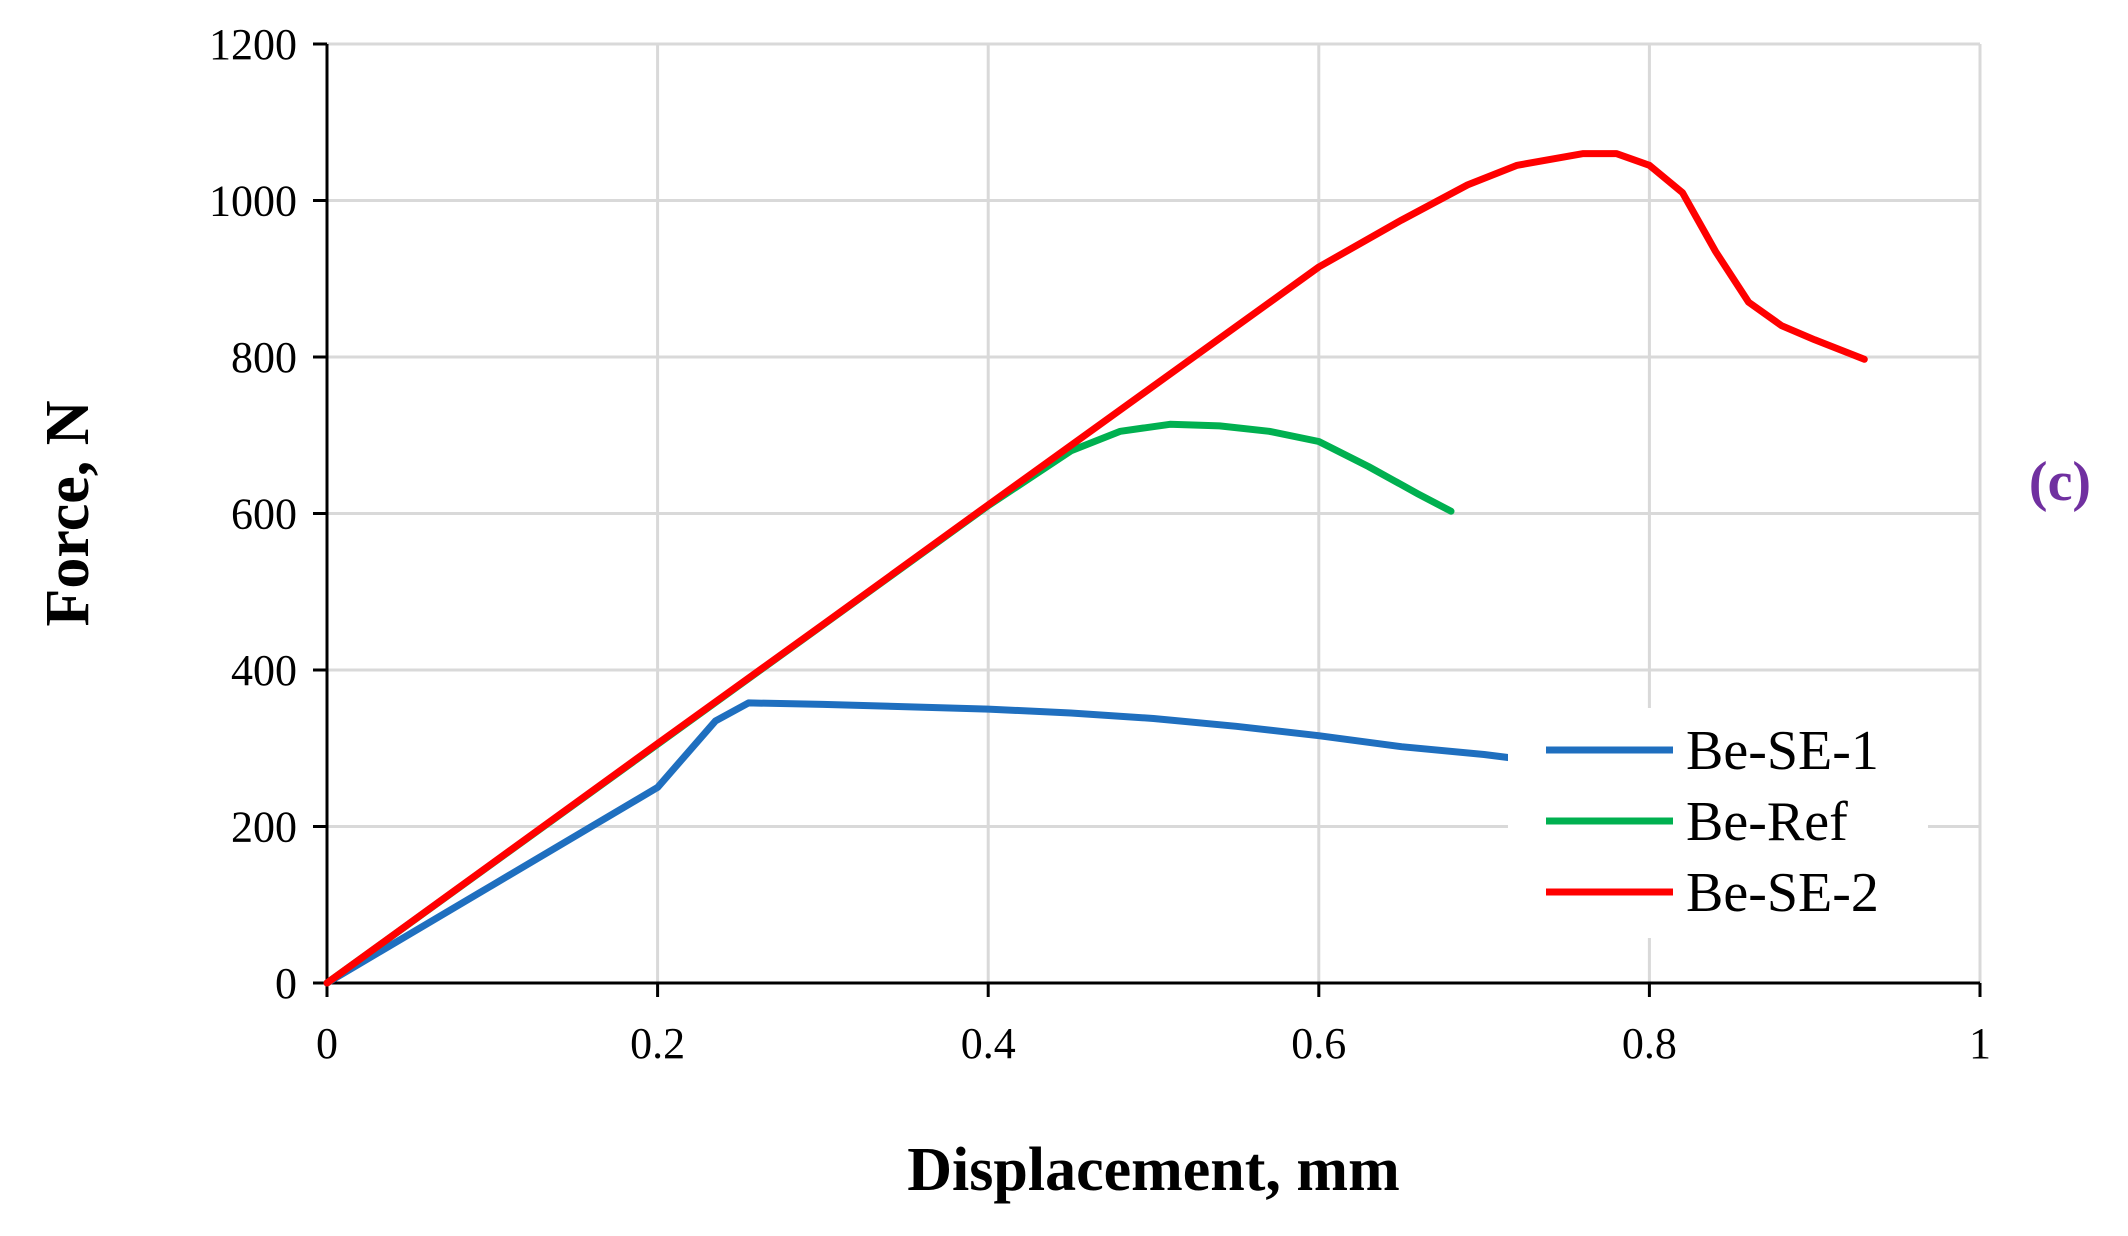 The image size is (2128, 1236). Describe the element at coordinates (264, 827) in the screenshot. I see `y-tick-label: 200` at that location.